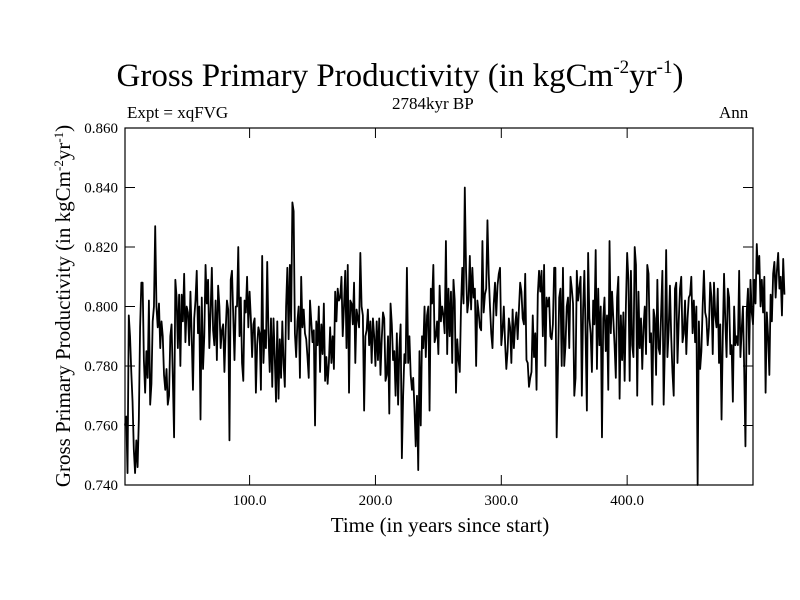 The width and height of the screenshot is (800, 600). I want to click on x-tick-label: 100.0, so click(250, 501).